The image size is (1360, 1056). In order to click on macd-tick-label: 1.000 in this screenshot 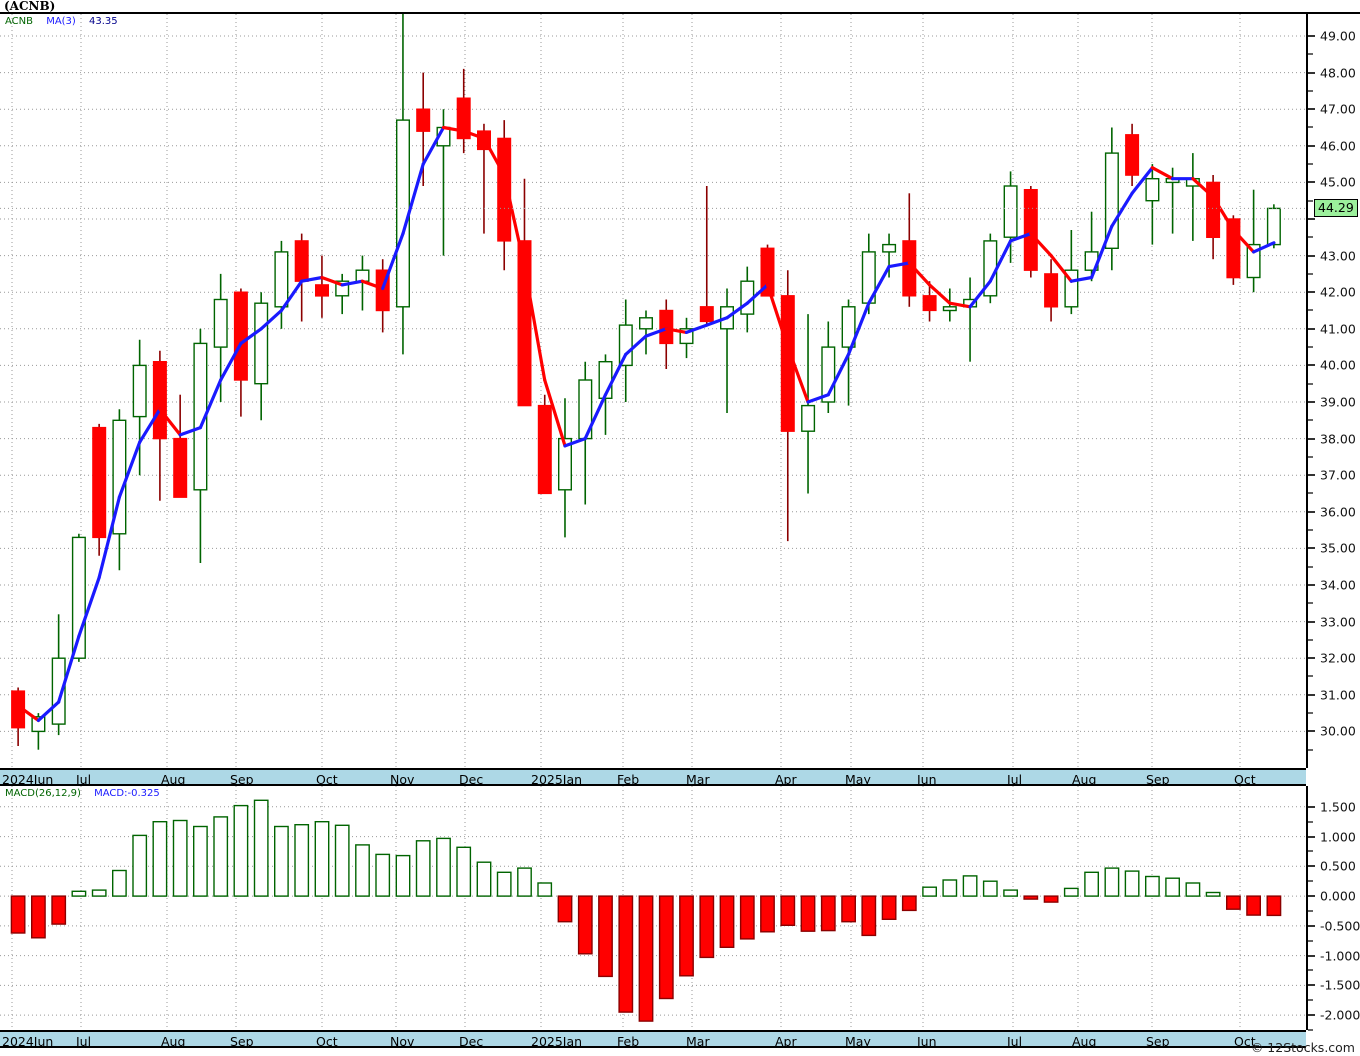, I will do `click(1338, 837)`.